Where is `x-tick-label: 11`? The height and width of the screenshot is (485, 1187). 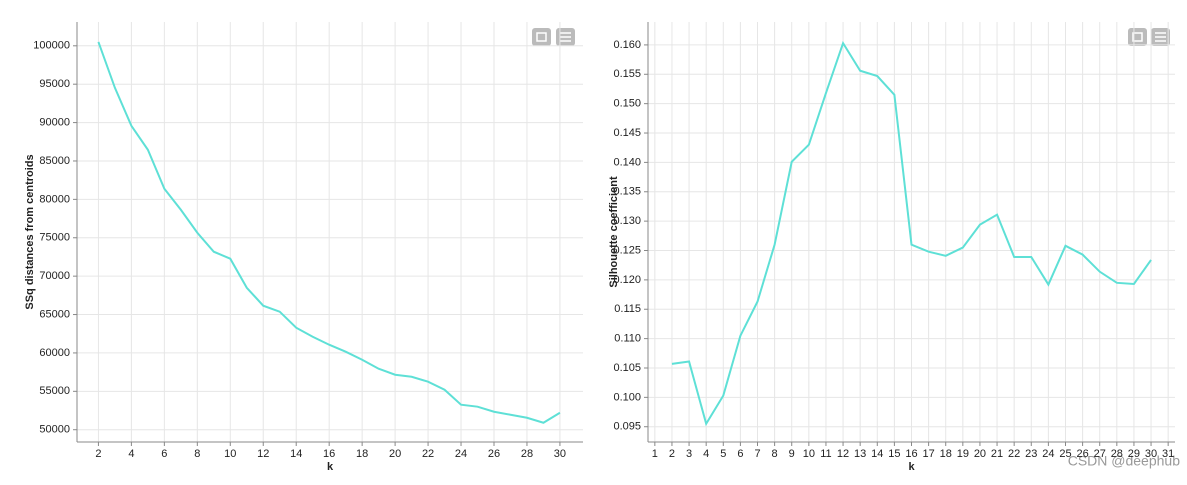
x-tick-label: 11 is located at coordinates (825, 454).